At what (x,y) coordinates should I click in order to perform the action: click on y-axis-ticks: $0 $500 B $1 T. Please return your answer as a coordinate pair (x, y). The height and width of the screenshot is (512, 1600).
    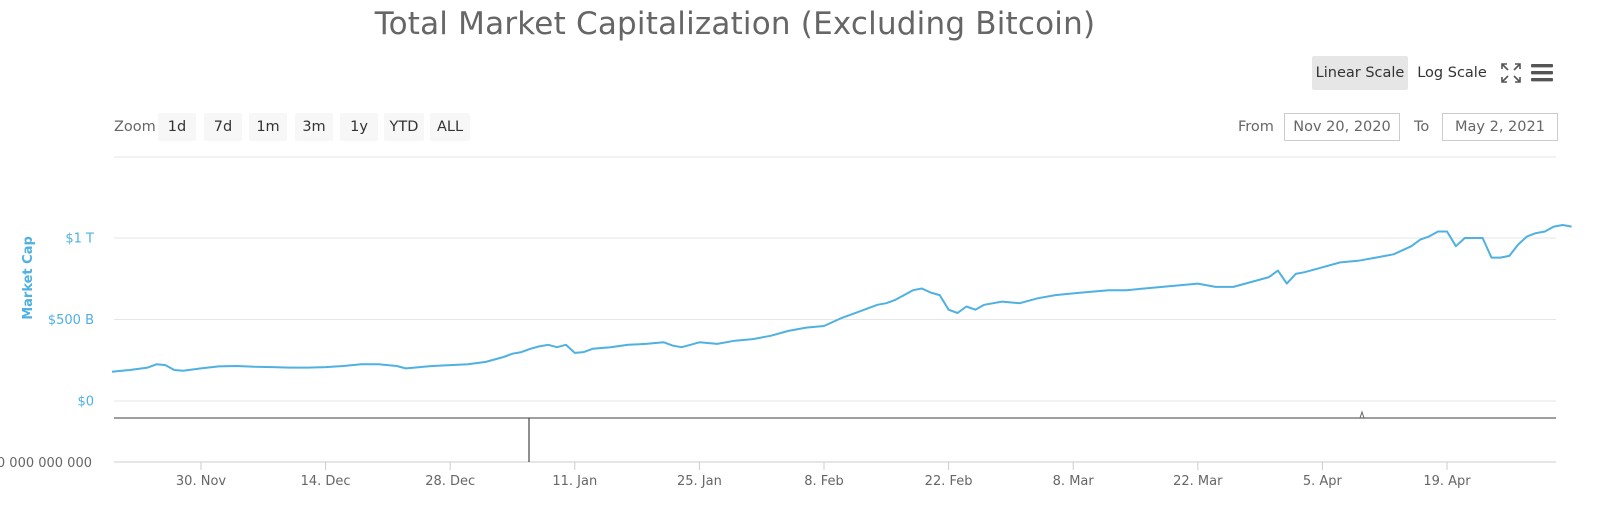
    Looking at the image, I should click on (71, 321).